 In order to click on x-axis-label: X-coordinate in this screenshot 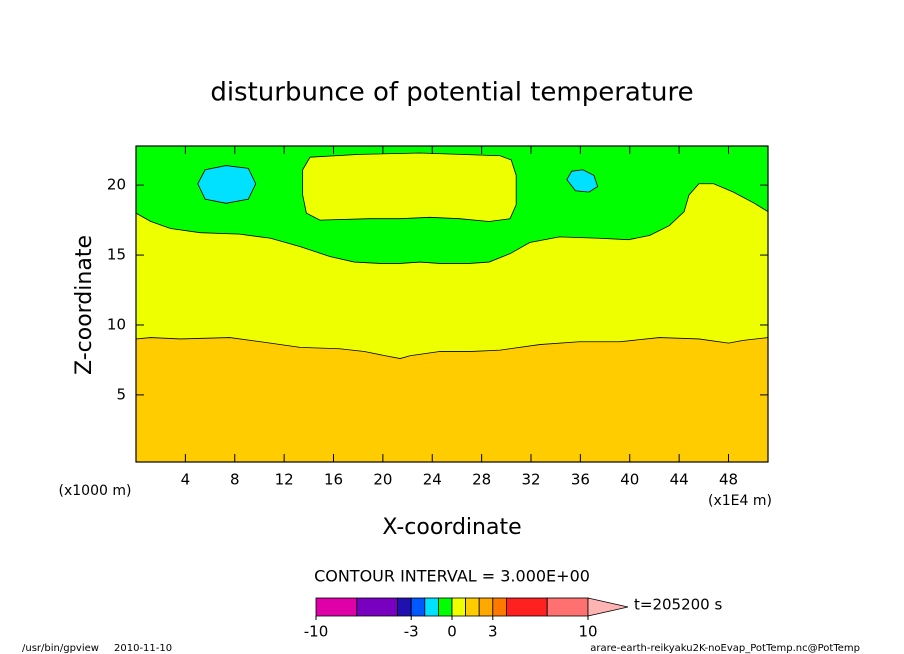, I will do `click(451, 527)`.